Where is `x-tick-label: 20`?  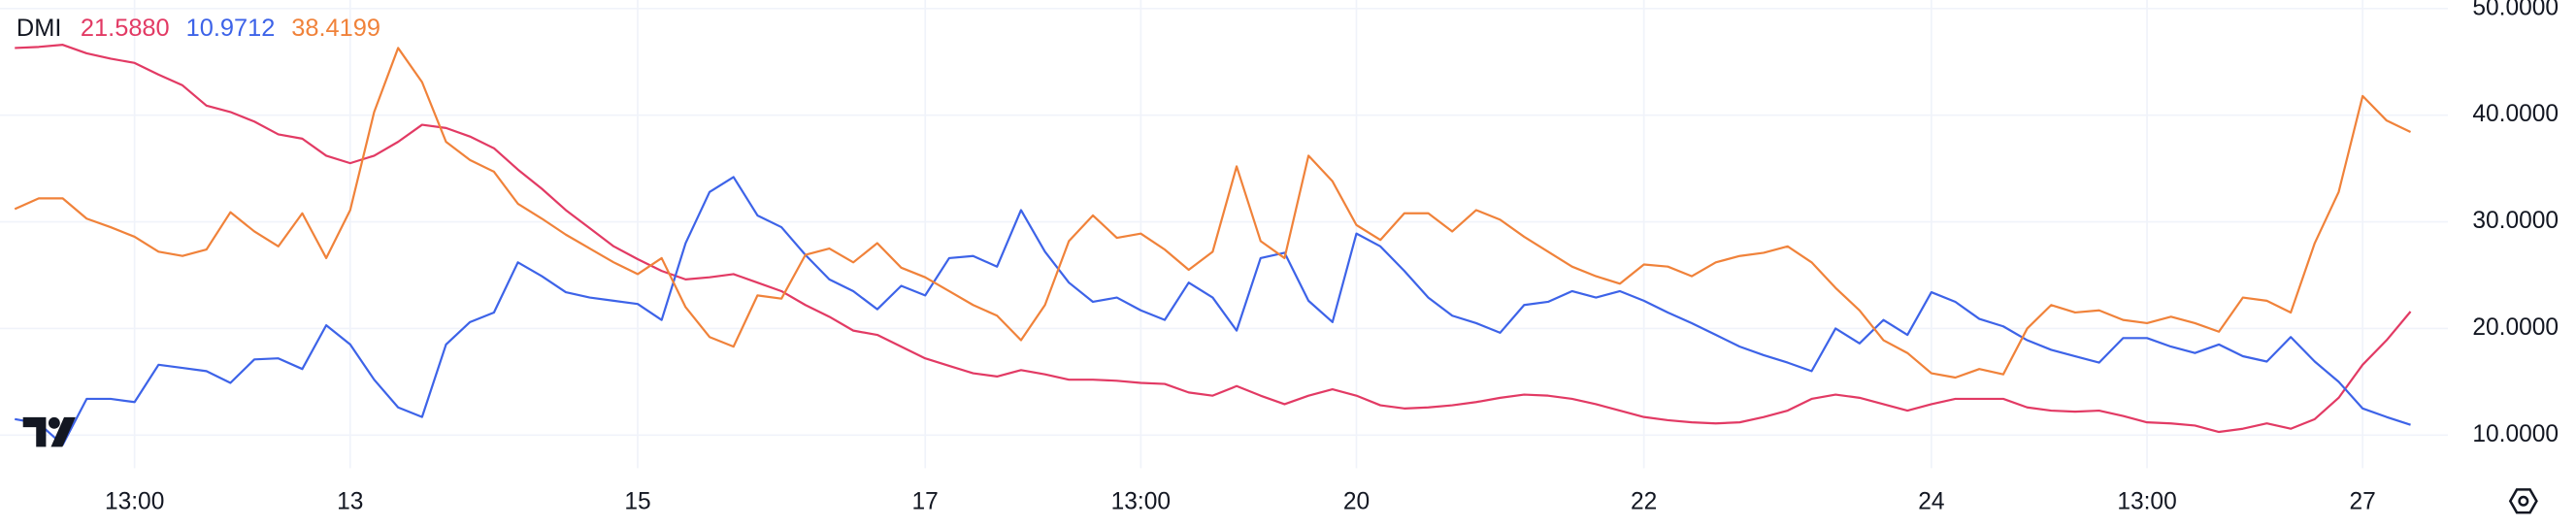
x-tick-label: 20 is located at coordinates (1356, 501).